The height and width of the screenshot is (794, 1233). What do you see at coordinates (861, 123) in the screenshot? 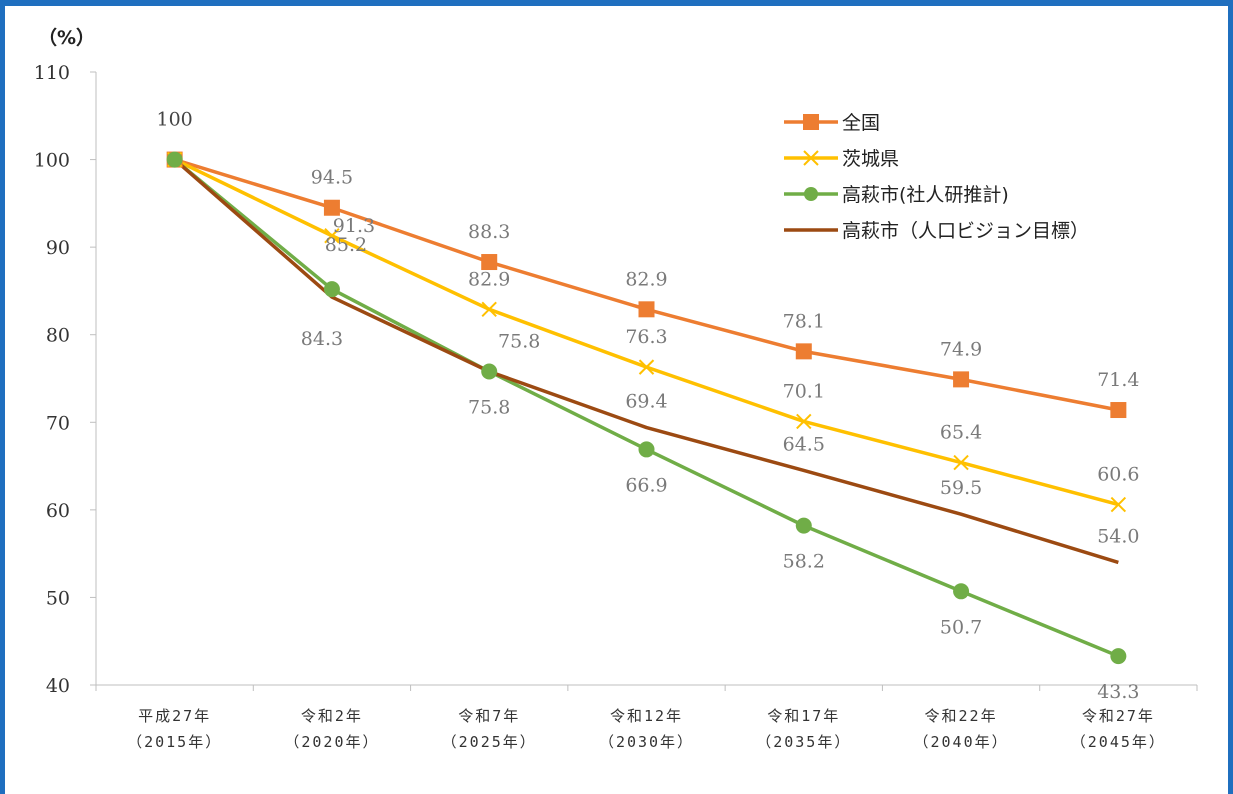
I see `legend-label: 全国` at bounding box center [861, 123].